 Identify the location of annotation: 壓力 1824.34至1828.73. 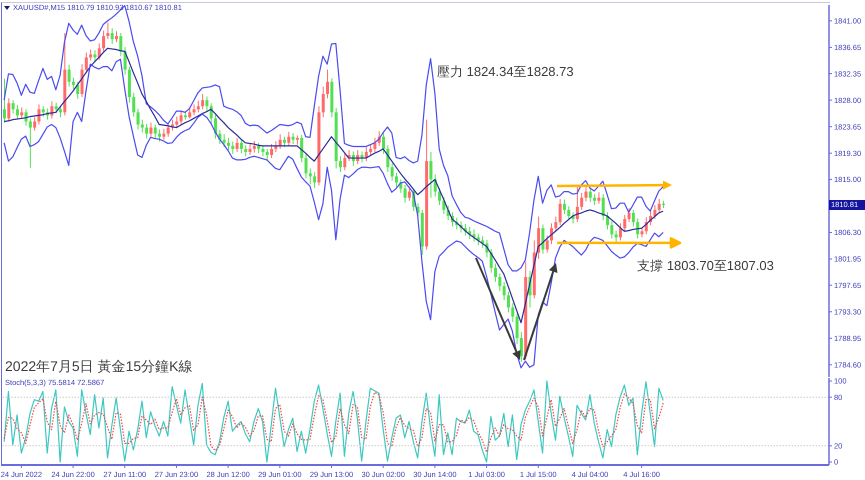
(505, 72).